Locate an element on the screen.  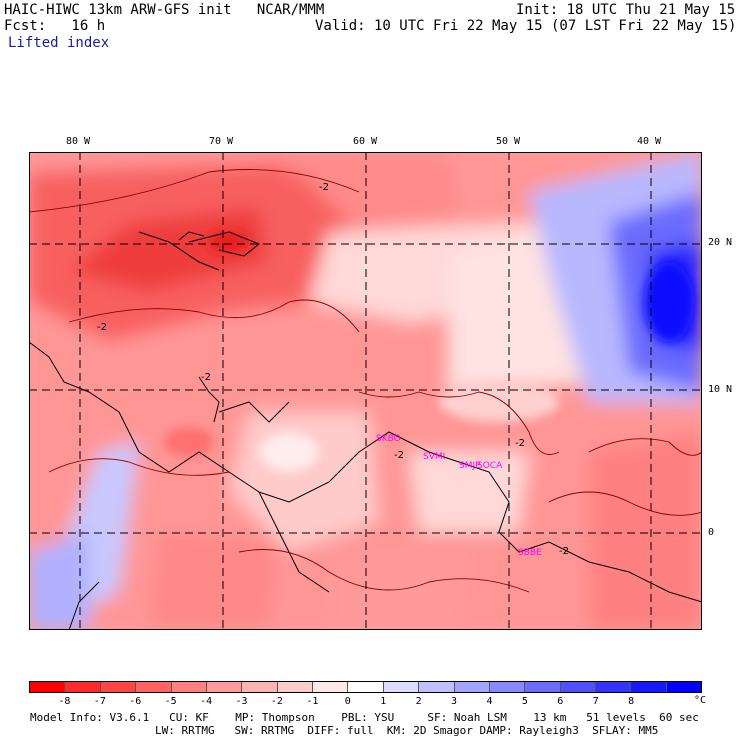
forecast-hour: Fcst: 16 h is located at coordinates (55, 26).